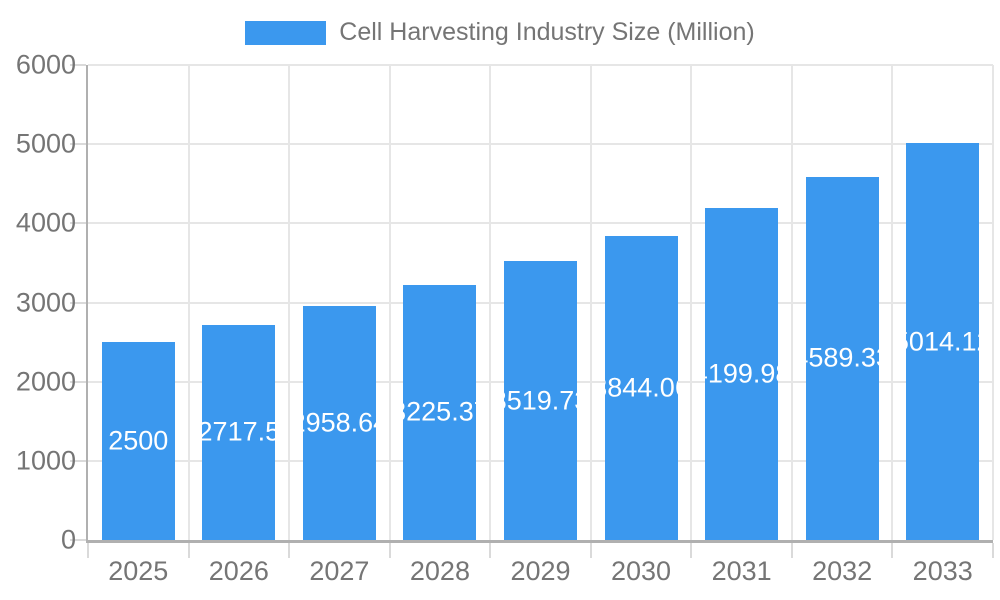 Image resolution: width=1000 pixels, height=600 pixels. What do you see at coordinates (45, 460) in the screenshot?
I see `y-axis-label: 1000` at bounding box center [45, 460].